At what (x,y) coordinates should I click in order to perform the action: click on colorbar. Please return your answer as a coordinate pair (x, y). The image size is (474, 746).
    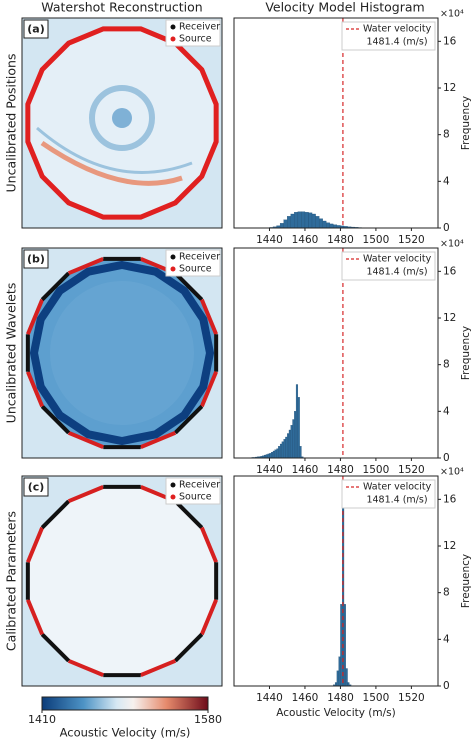
    Looking at the image, I should click on (125, 703).